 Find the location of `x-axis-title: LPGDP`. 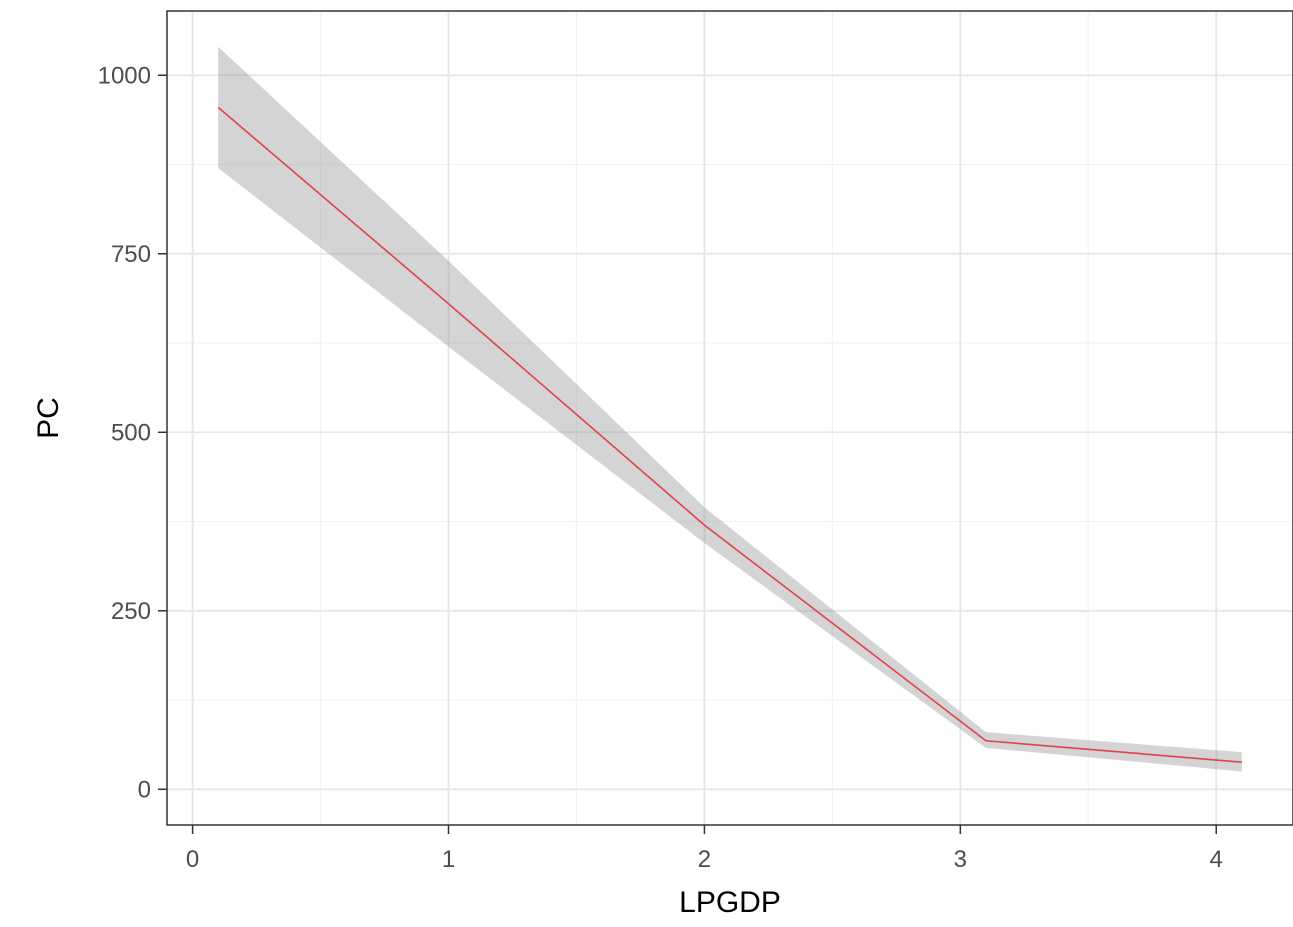

x-axis-title: LPGDP is located at coordinates (730, 902).